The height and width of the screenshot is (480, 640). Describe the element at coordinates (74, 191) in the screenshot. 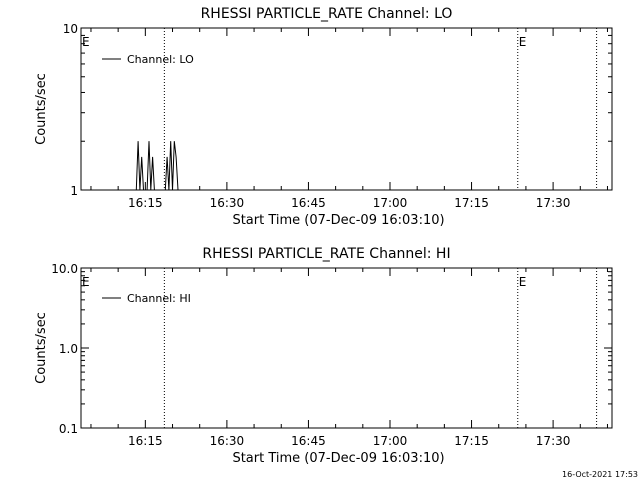

I see `y-tick-label: 1` at that location.